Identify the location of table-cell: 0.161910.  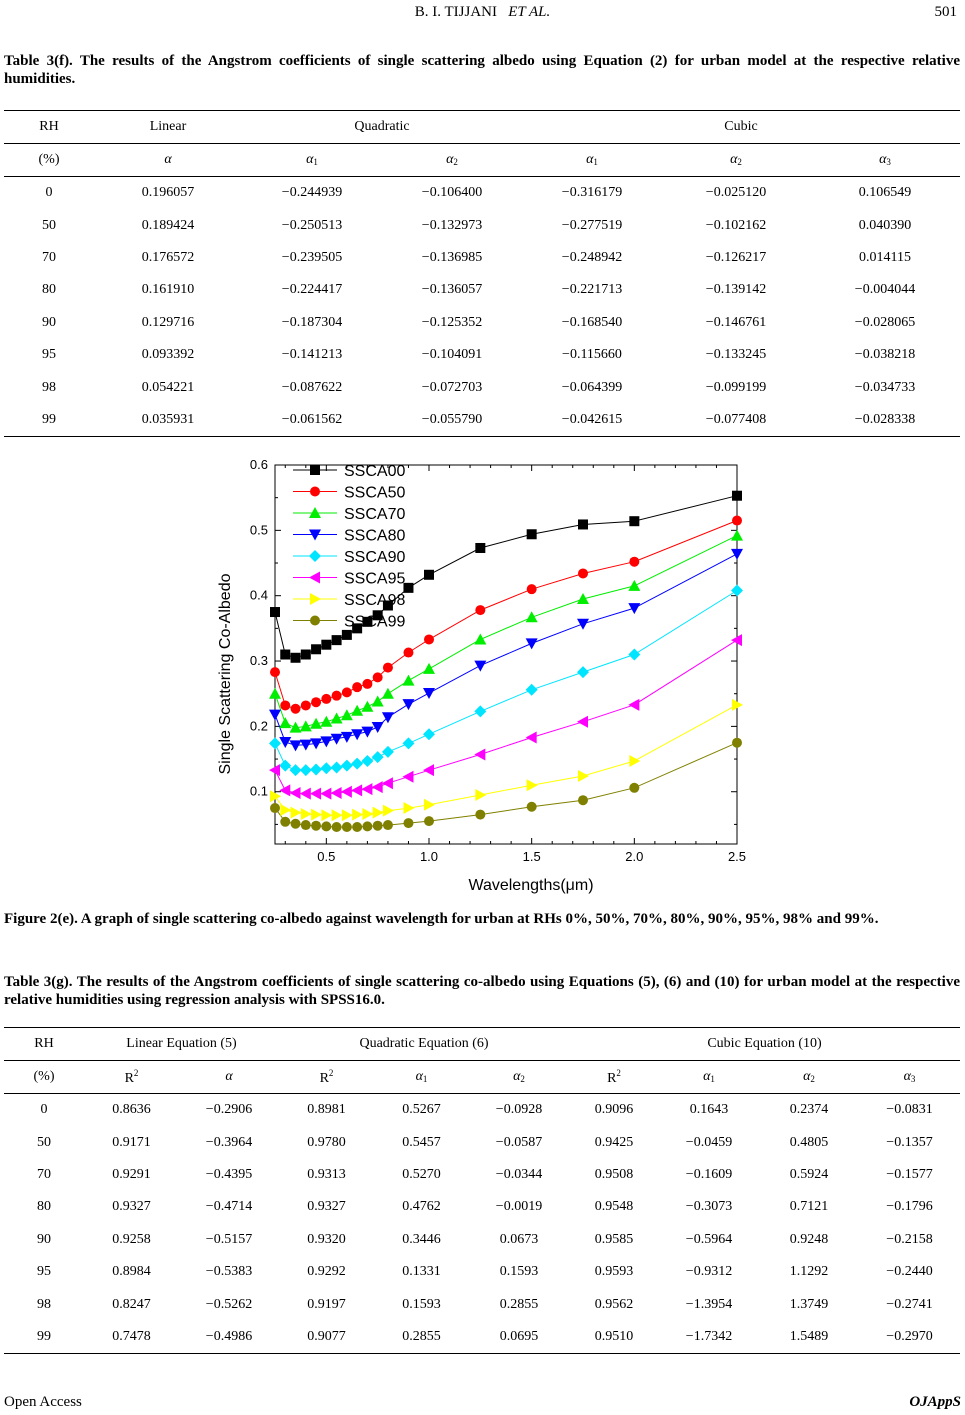
(168, 290).